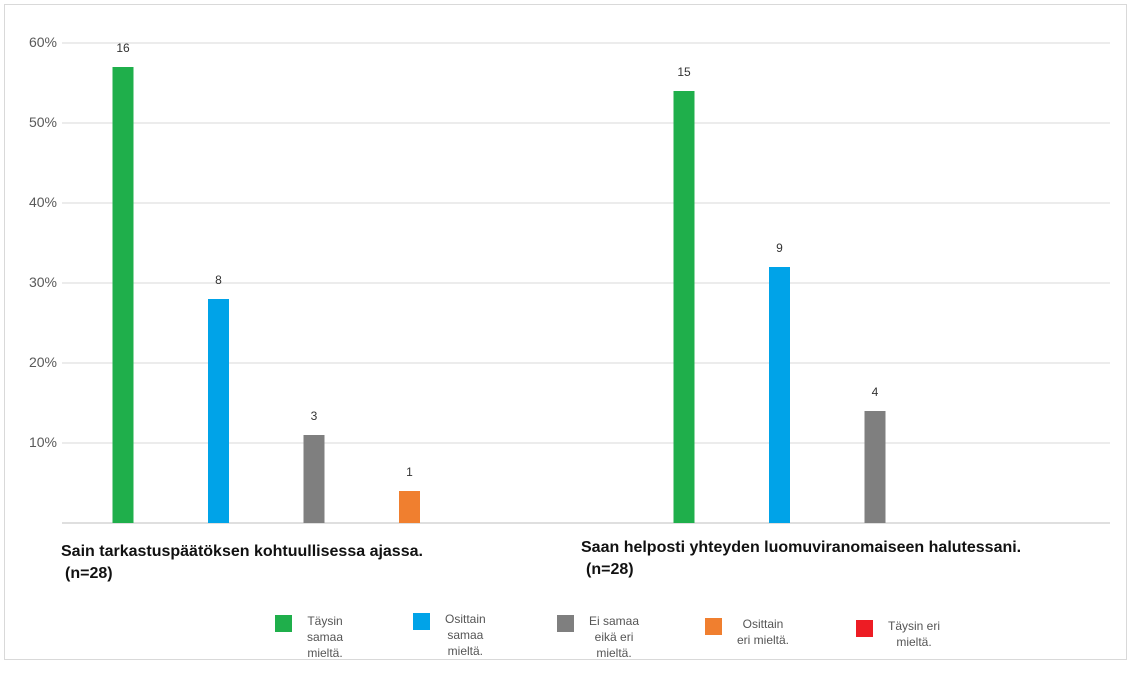 The height and width of the screenshot is (675, 1130). What do you see at coordinates (325, 637) in the screenshot?
I see `legend-label-1: Täysin samaa mieltä.` at bounding box center [325, 637].